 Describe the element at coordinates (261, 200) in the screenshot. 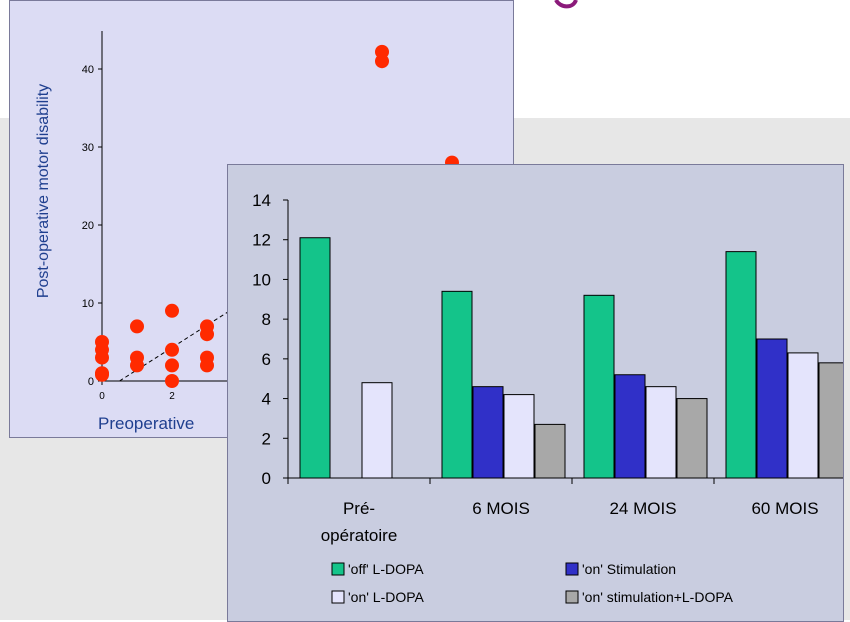

I see `bar-y-tick-label: 14` at that location.